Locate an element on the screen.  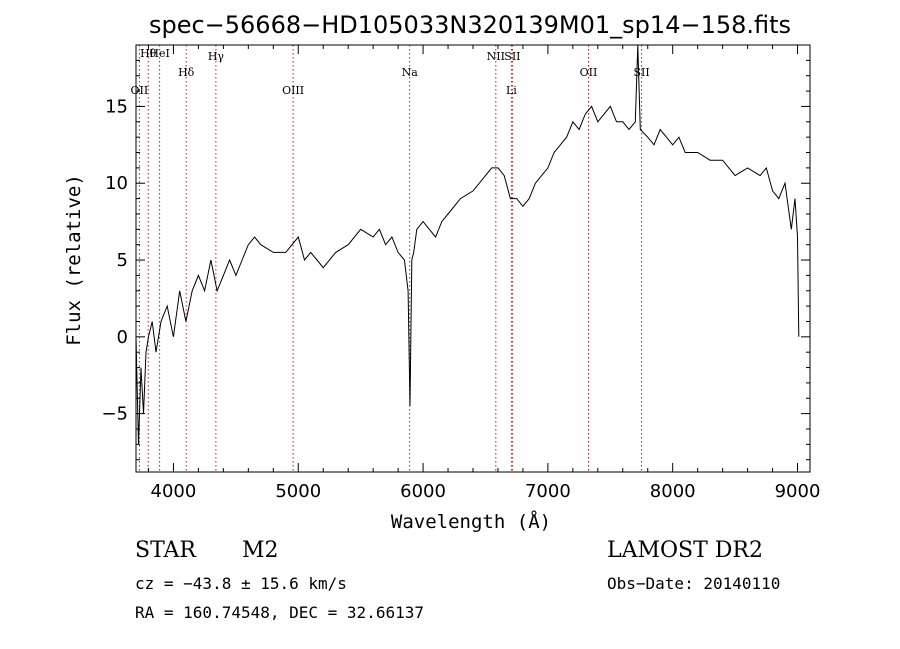
line-marker-label-10: OII is located at coordinates (589, 72).